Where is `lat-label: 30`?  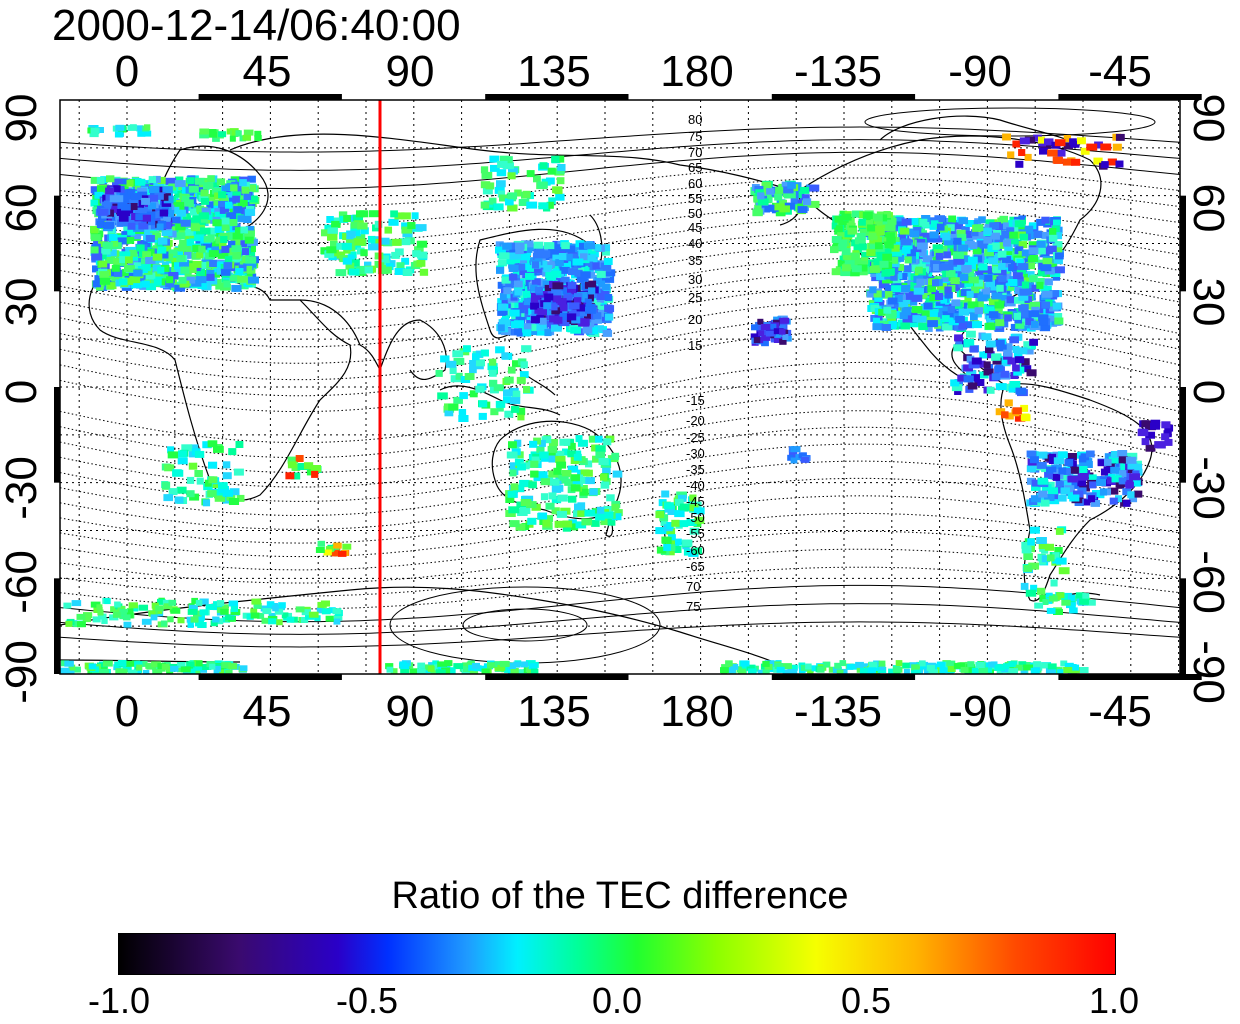 lat-label: 30 is located at coordinates (23, 302).